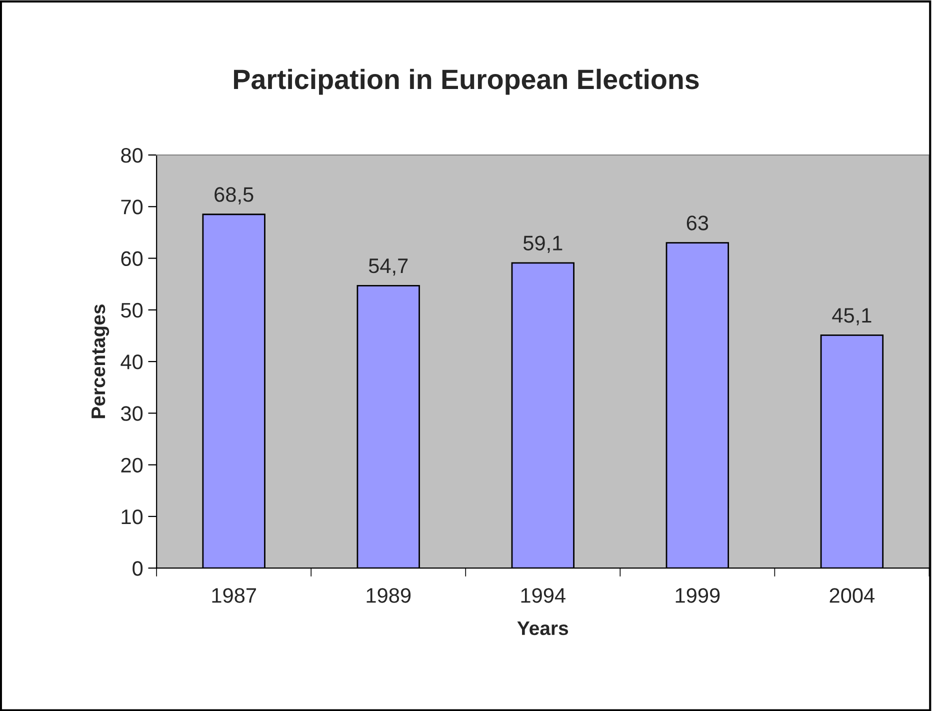  Describe the element at coordinates (542, 629) in the screenshot. I see `x-axis-title: Years` at that location.